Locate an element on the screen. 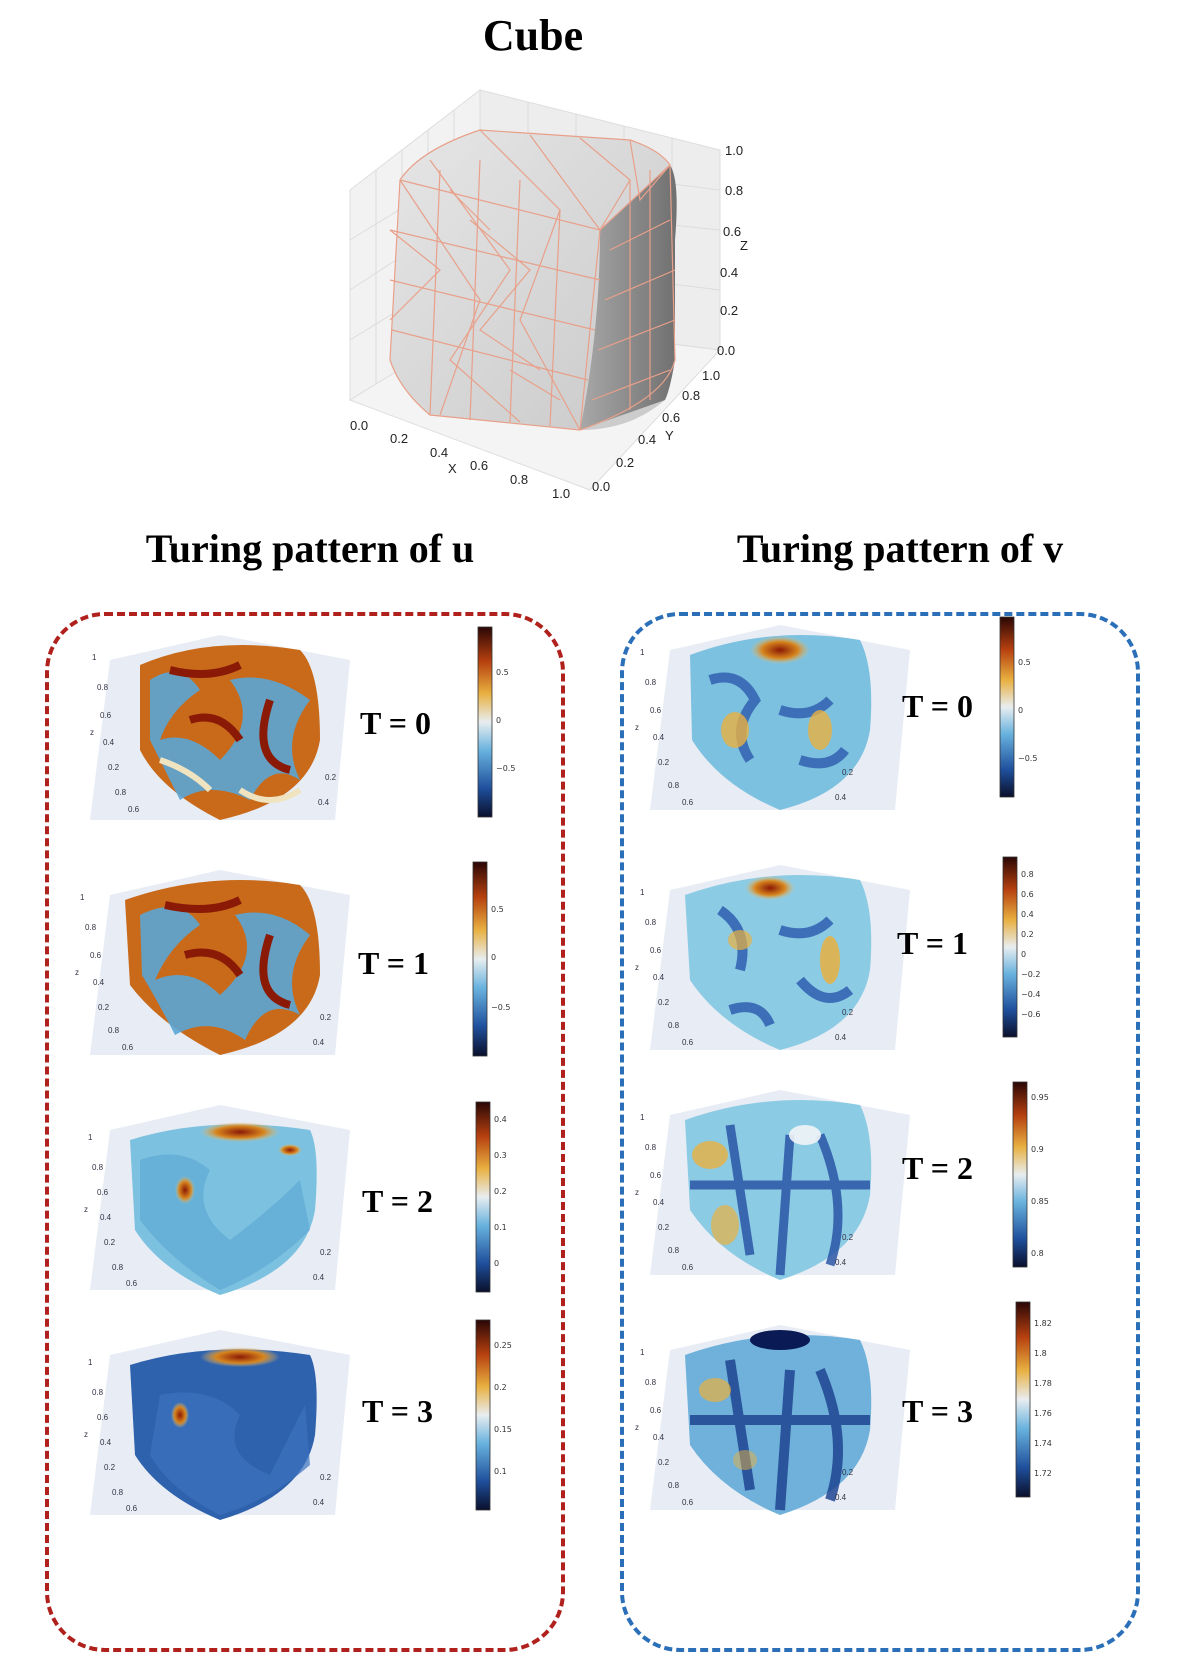  y-axis-label: Y is located at coordinates (669, 435).